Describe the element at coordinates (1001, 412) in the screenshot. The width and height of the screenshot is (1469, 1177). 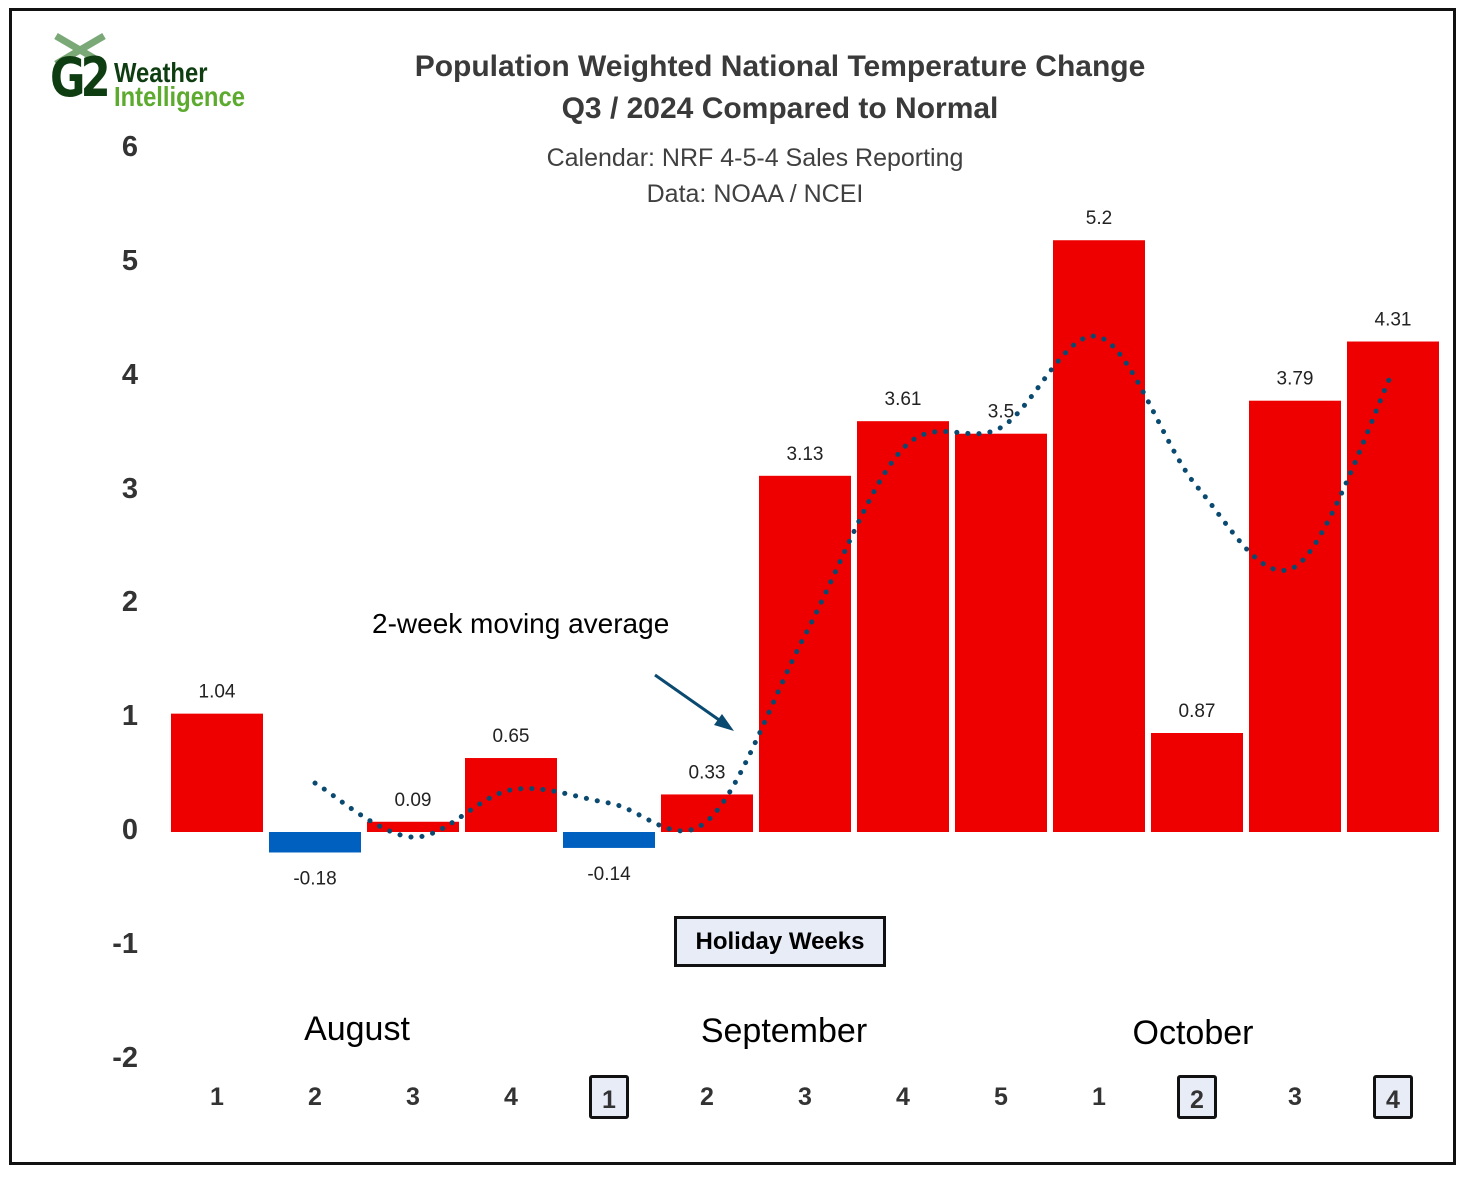
I see `data-label-9: 3.5` at that location.